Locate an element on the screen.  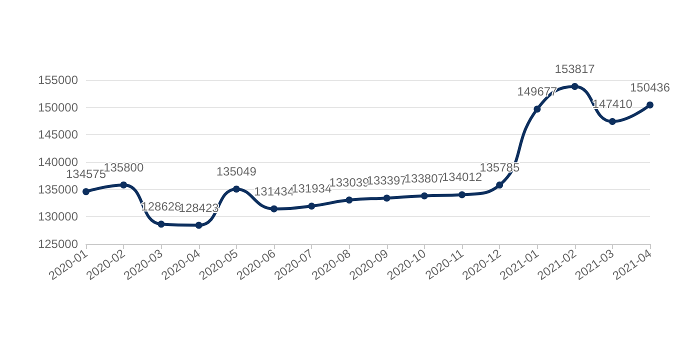
y-tick-label: 140000 is located at coordinates (58, 162).